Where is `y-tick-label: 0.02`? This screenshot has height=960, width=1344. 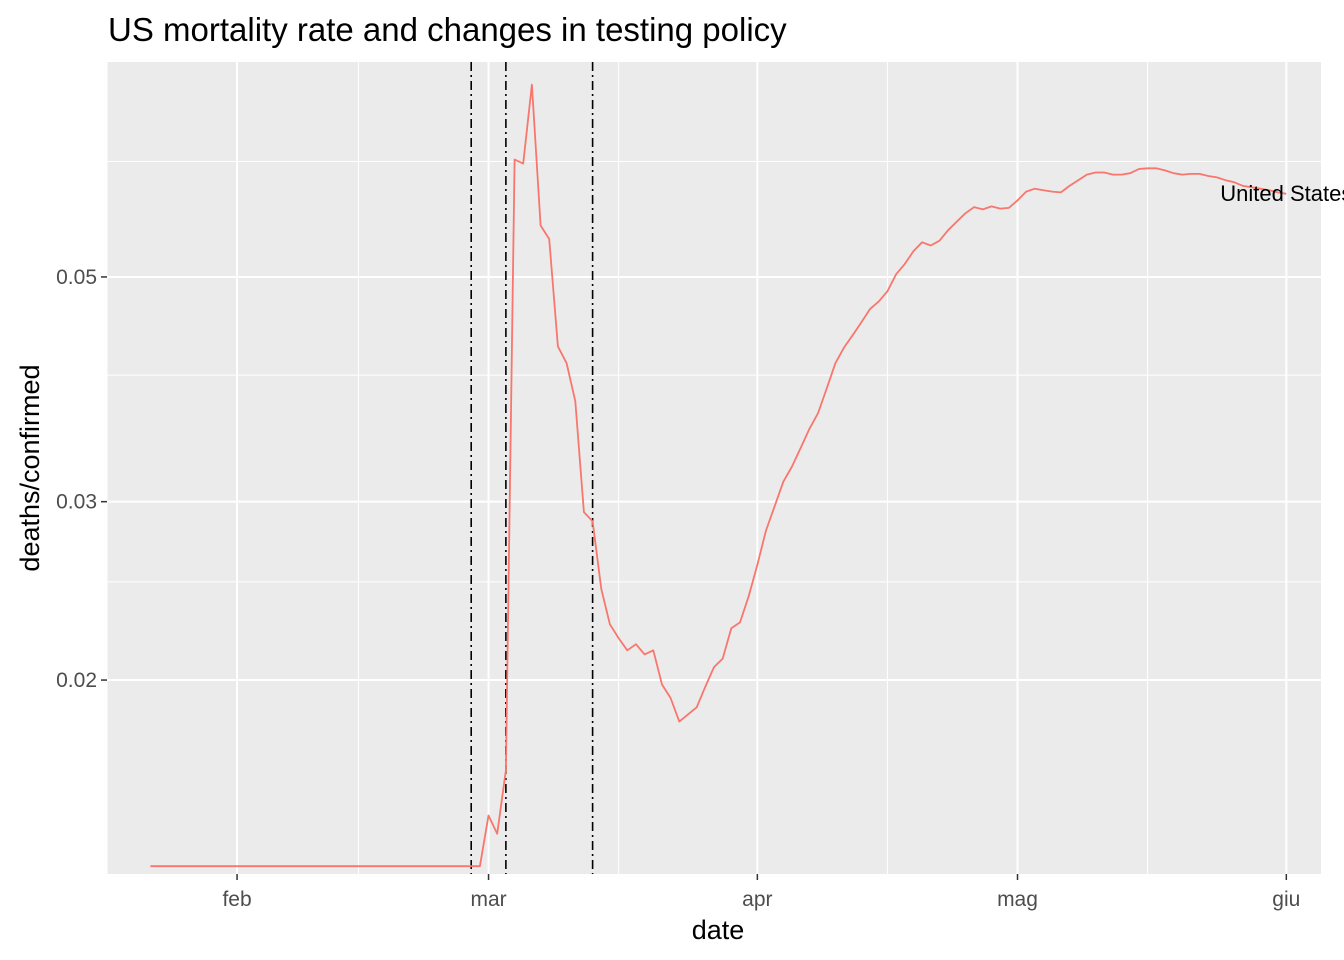 y-tick-label: 0.02 is located at coordinates (76, 680).